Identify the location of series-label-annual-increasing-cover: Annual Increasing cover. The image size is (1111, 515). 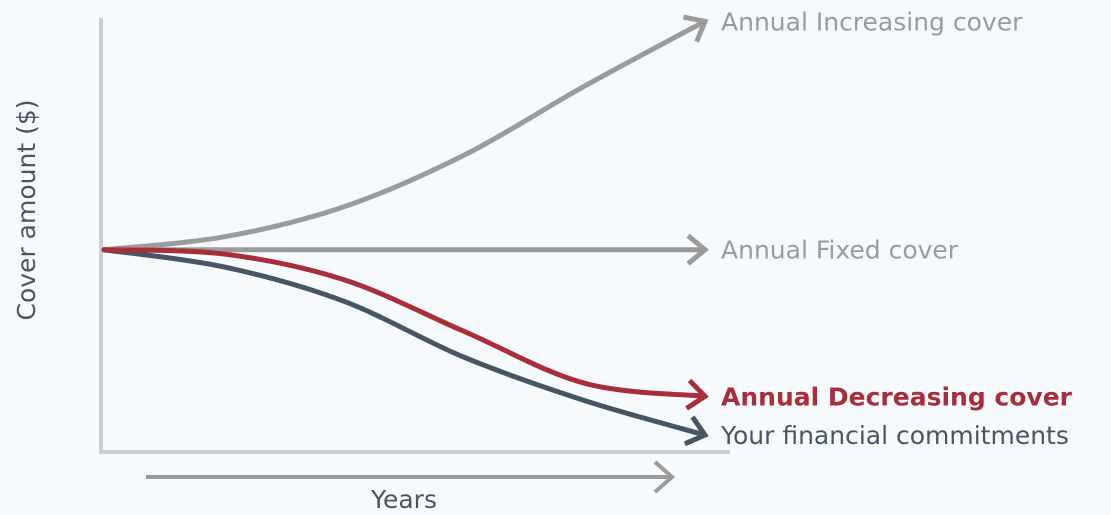
(872, 21).